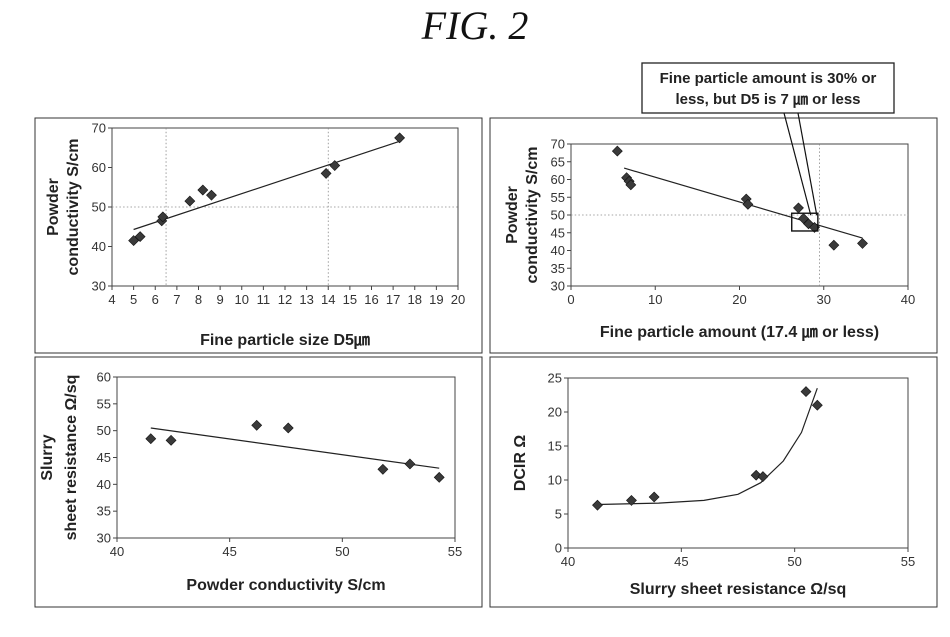  Describe the element at coordinates (264, 299) in the screenshot. I see `x-tick-label: 11` at that location.